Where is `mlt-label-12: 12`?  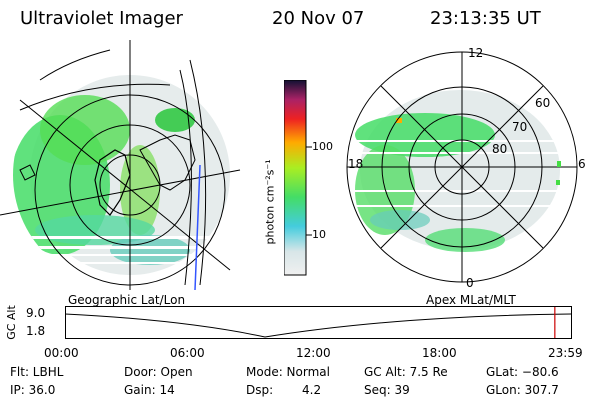
mlt-label-12: 12 is located at coordinates (476, 53).